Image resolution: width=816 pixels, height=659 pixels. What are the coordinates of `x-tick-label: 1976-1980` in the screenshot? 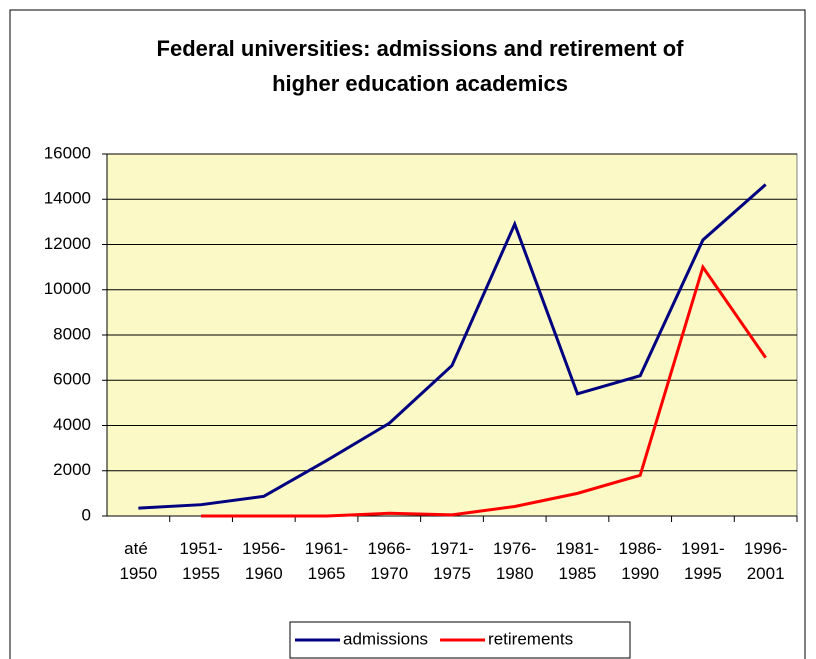 It's located at (514, 561).